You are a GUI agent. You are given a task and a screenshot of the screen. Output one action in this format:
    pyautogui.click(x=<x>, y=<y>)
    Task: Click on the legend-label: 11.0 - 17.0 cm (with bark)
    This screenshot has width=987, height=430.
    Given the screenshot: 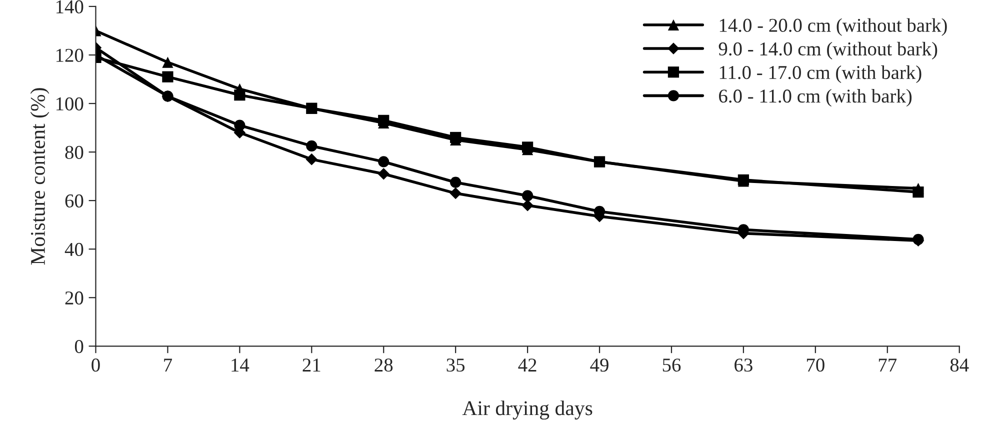 What is the action you would take?
    pyautogui.click(x=821, y=74)
    